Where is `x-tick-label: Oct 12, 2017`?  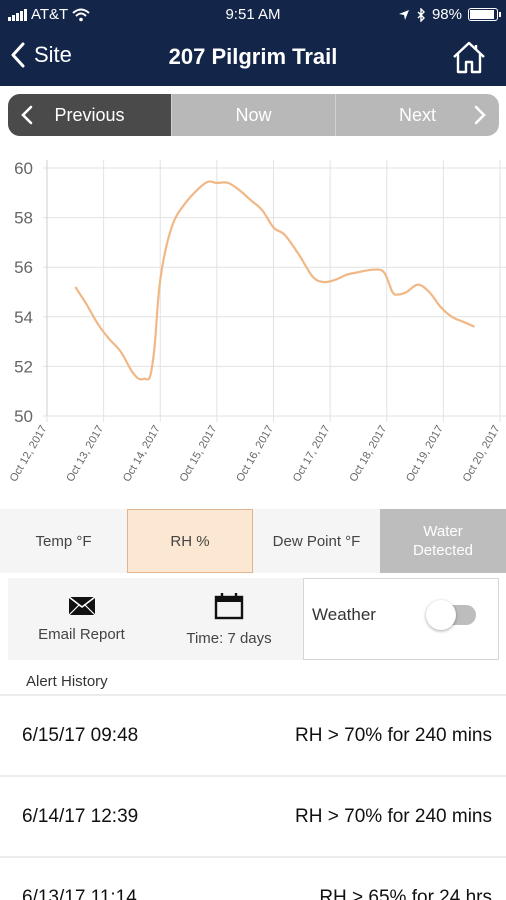
x-tick-label: Oct 12, 2017 is located at coordinates (29, 454).